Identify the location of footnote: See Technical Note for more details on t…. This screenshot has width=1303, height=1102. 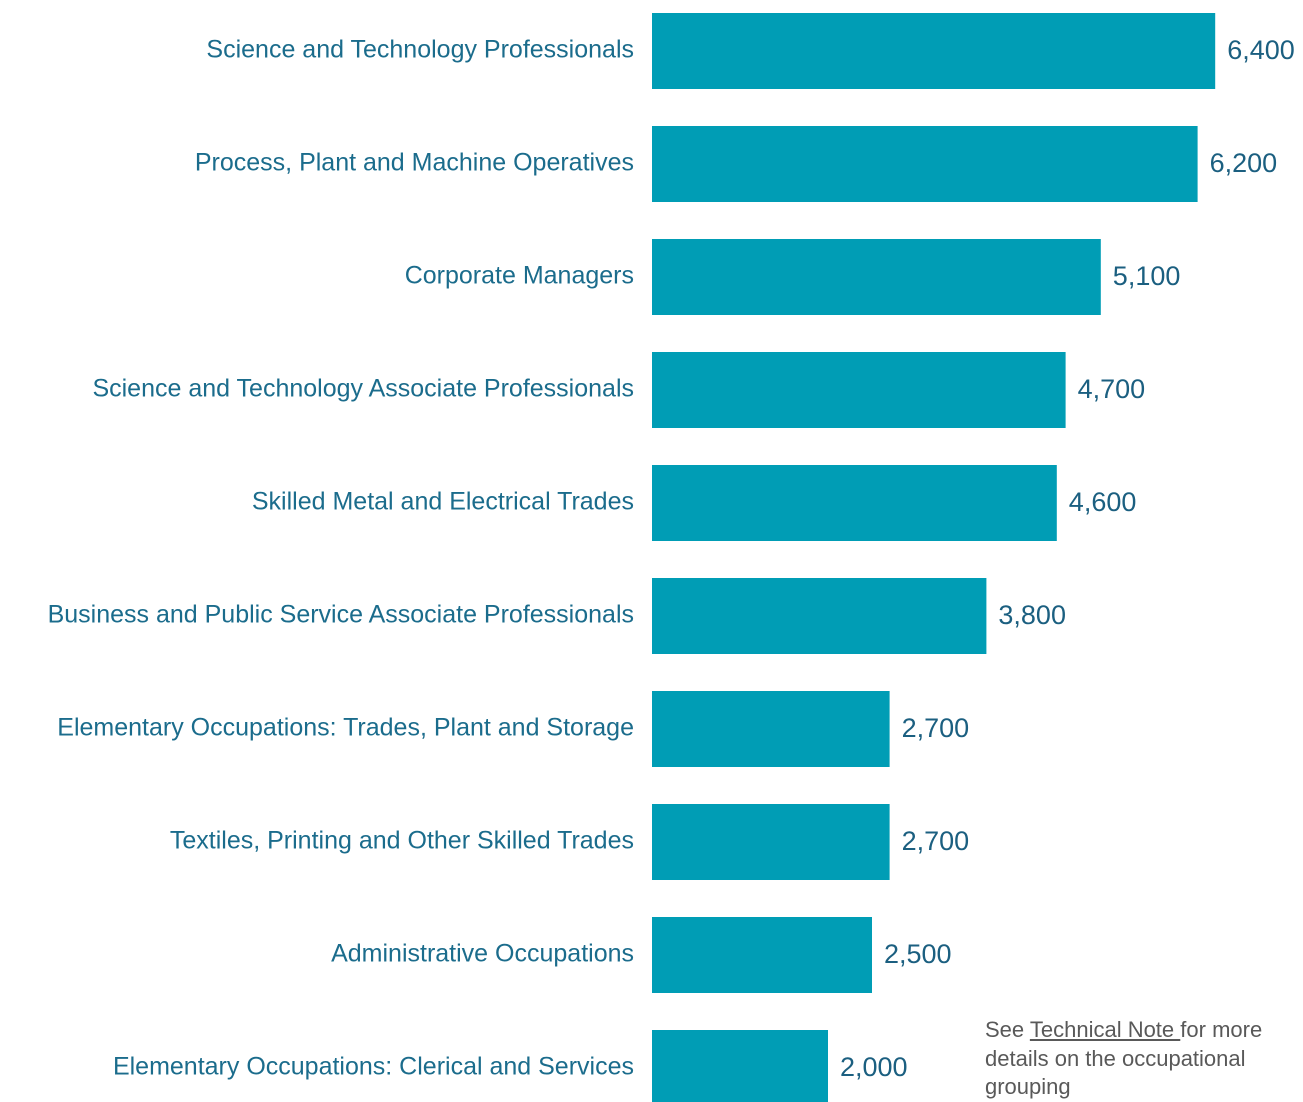
(1142, 1059).